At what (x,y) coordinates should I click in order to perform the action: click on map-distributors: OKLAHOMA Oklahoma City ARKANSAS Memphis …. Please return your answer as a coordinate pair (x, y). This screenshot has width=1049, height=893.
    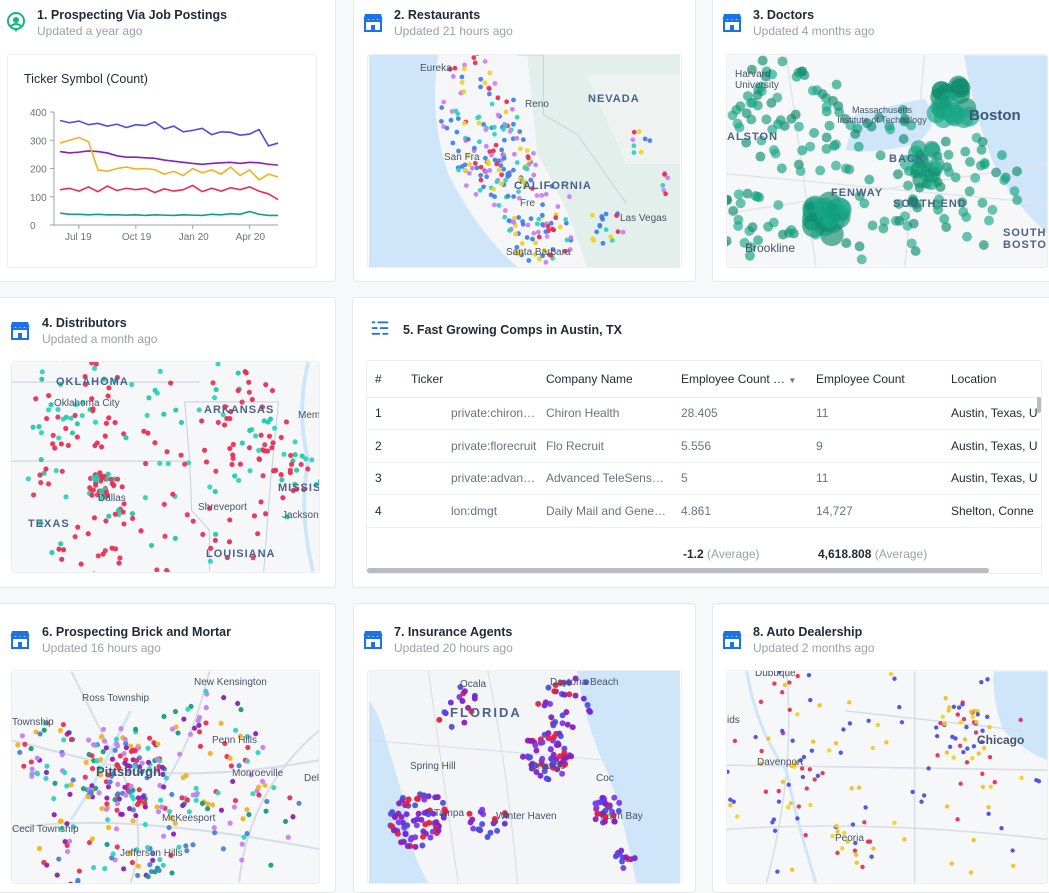
    Looking at the image, I should click on (165, 467).